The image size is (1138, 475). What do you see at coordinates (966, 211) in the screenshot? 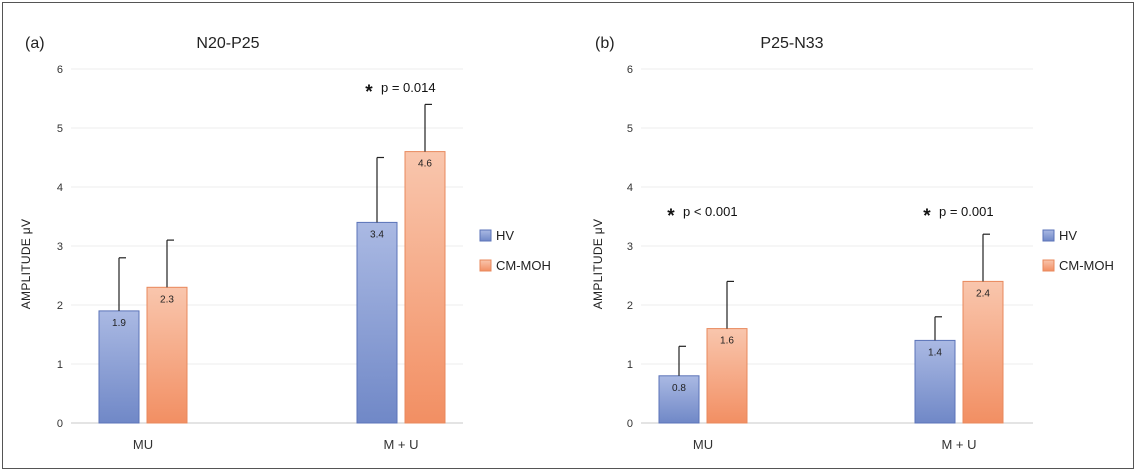
I see `p-value-label: p = 0.001` at bounding box center [966, 211].